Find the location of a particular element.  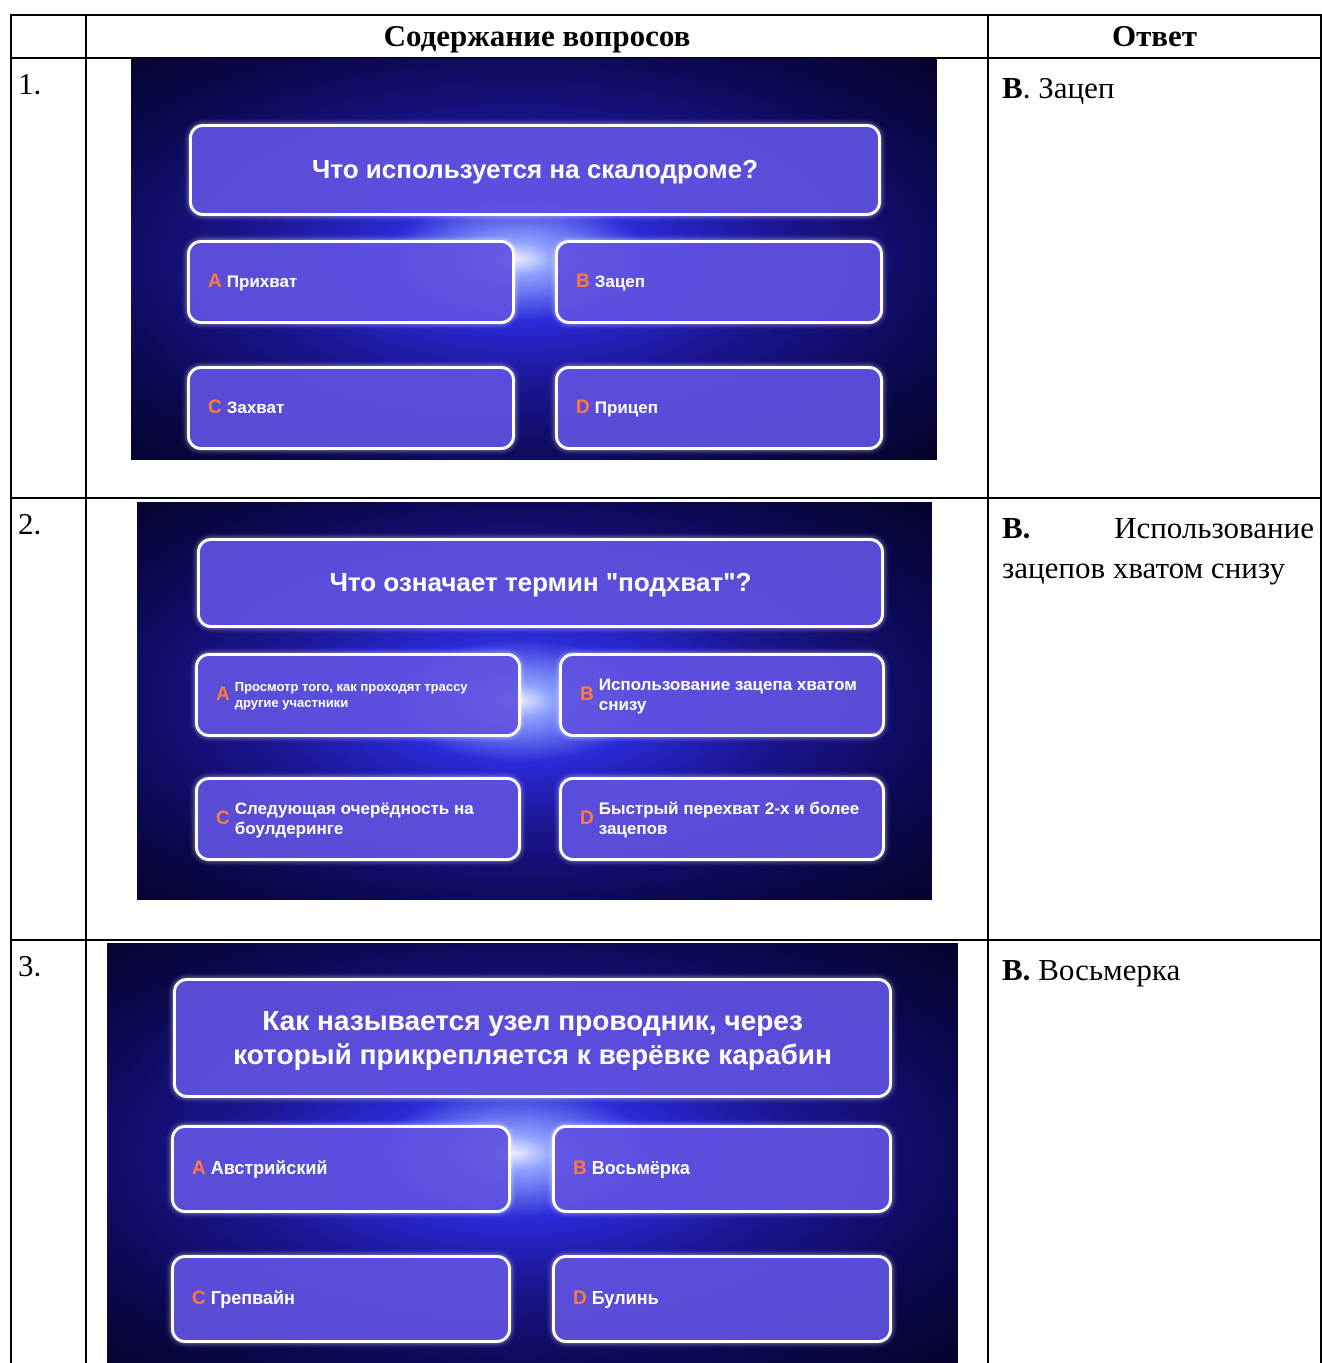

answer-text: Восьмерка is located at coordinates (1109, 969).